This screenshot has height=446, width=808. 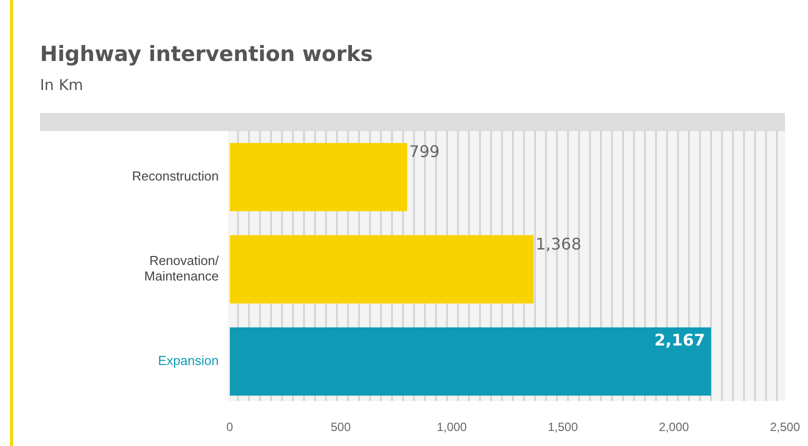 What do you see at coordinates (182, 268) in the screenshot?
I see `y-tick-label: Renovation/ Maintenance` at bounding box center [182, 268].